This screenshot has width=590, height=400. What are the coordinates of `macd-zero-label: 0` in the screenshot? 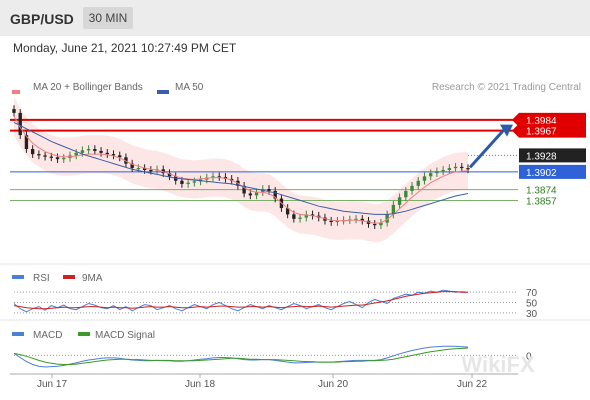 It's located at (529, 356).